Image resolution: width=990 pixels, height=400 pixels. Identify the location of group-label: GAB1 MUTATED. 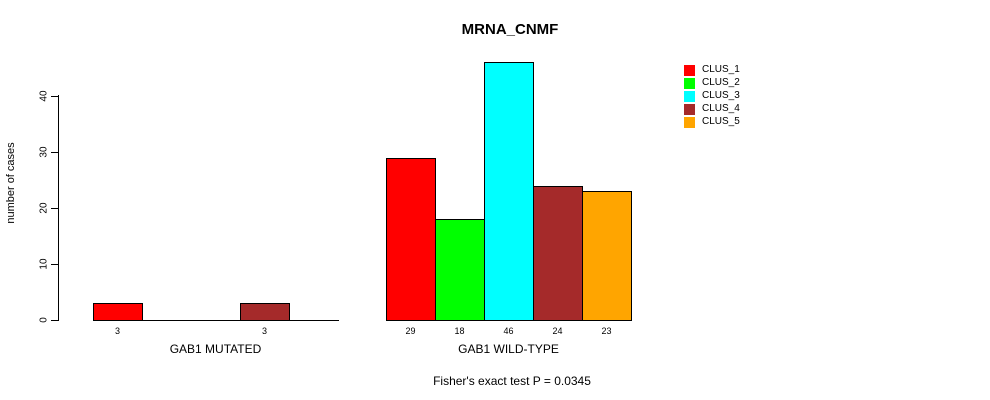
(215, 349).